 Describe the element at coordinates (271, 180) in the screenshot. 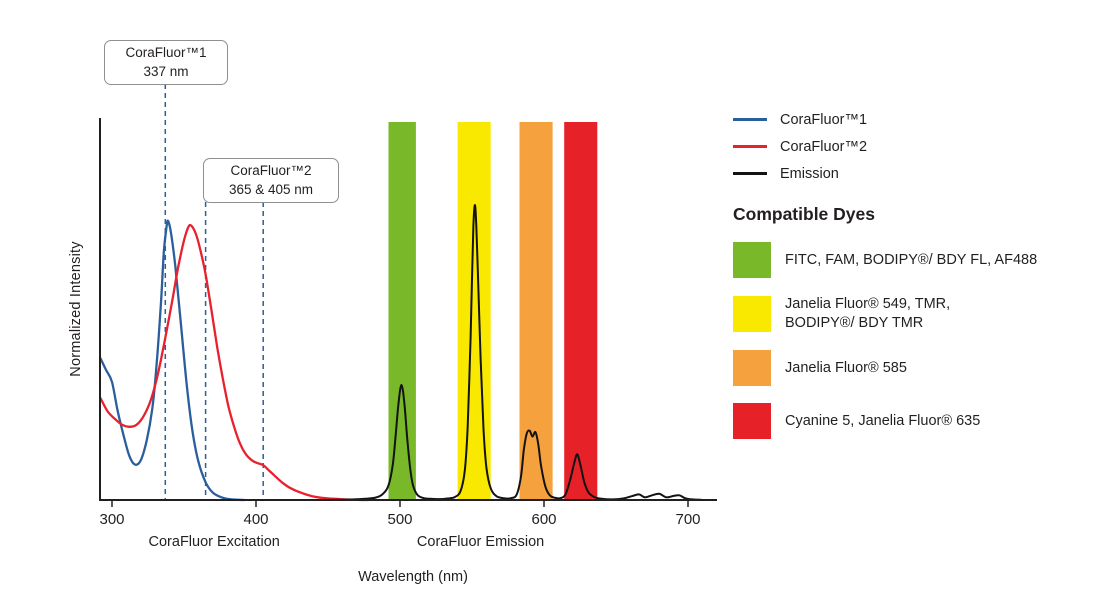

I see `annotation-corafluor2: CoraFluor™2 365 & 405 nm` at that location.